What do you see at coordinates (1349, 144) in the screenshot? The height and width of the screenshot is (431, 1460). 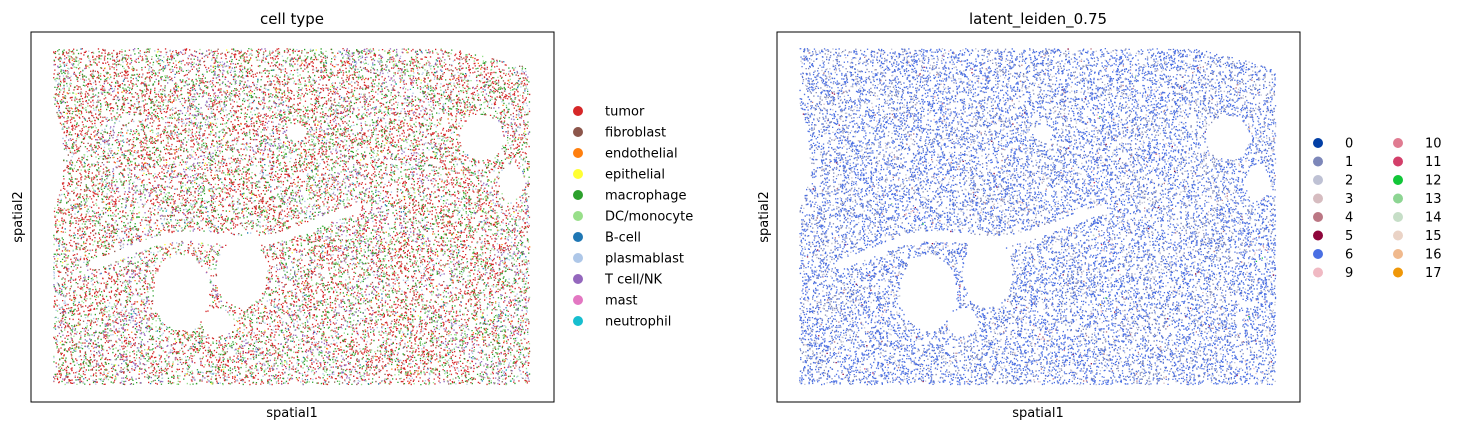 I see `legend-label-0: 0` at bounding box center [1349, 144].